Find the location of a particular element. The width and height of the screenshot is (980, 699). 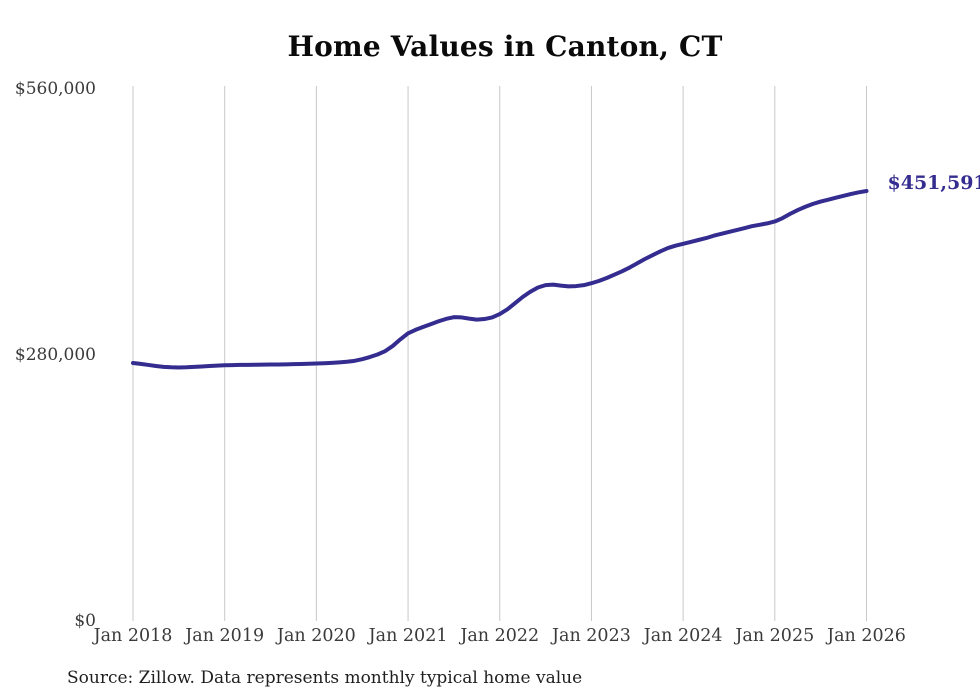

chart-title: Home Values in Canton, CT is located at coordinates (505, 46).